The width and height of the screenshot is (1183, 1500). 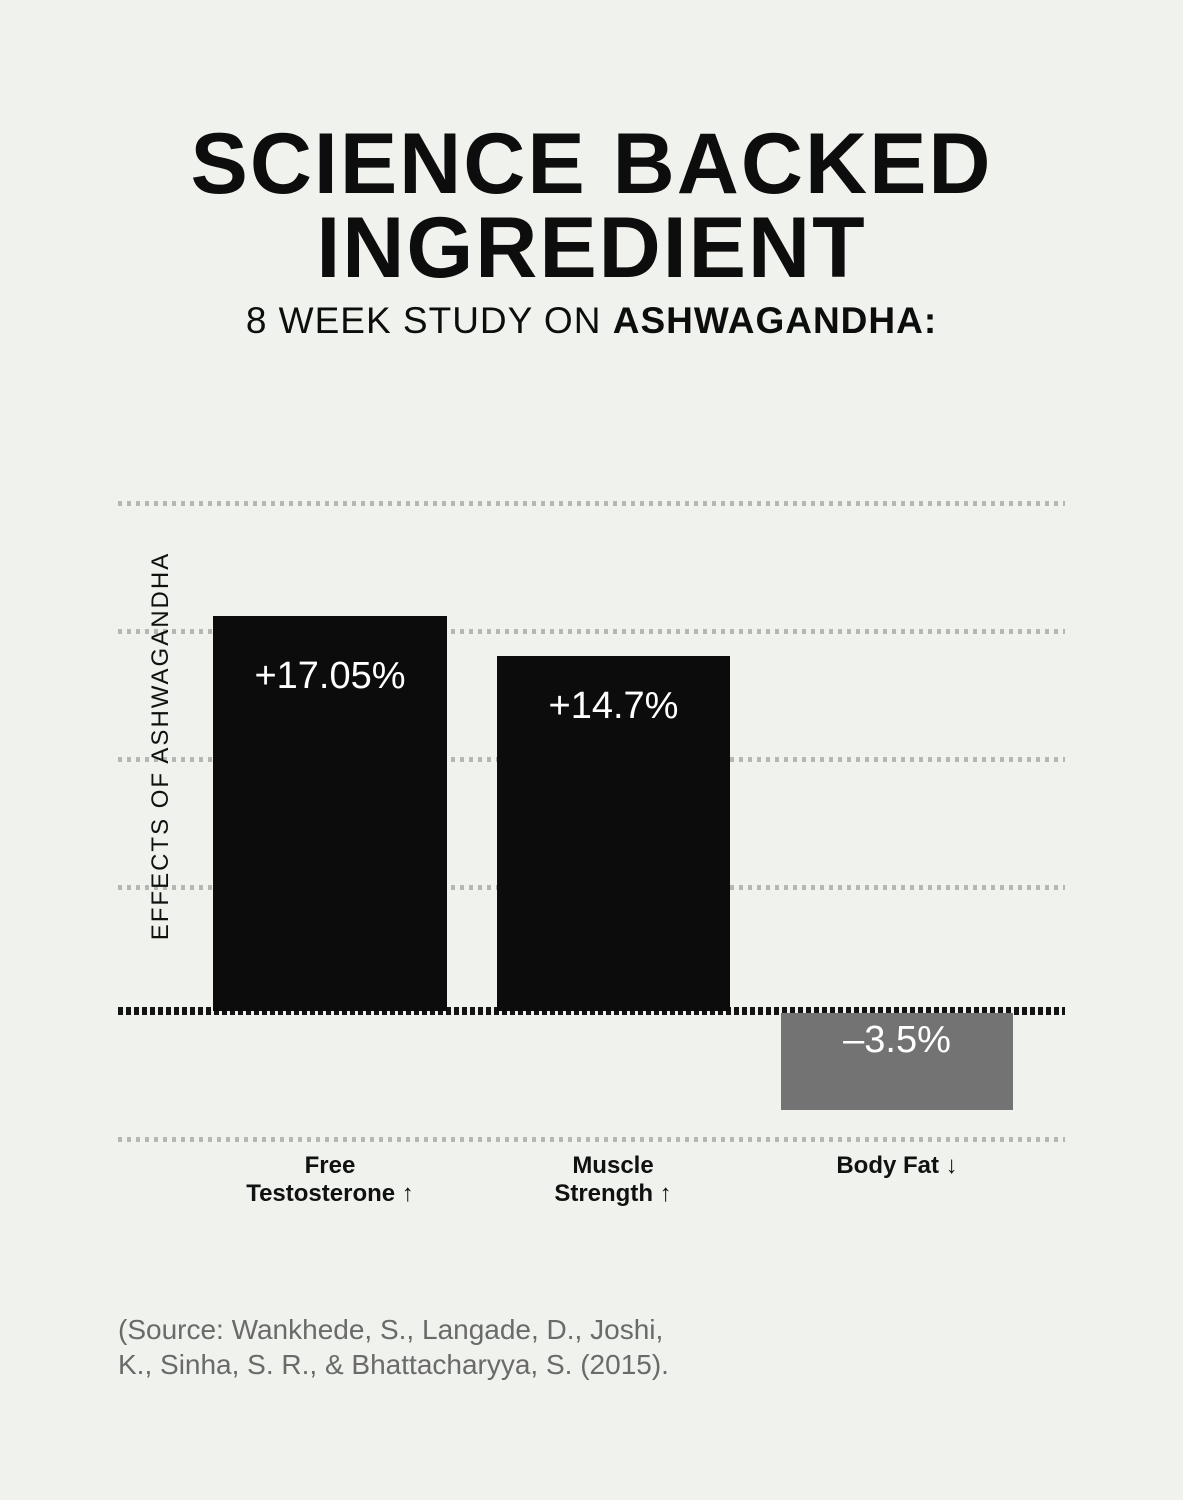 I want to click on category-label-muscle-strength: Muscle Strength ↑, so click(x=613, y=1180).